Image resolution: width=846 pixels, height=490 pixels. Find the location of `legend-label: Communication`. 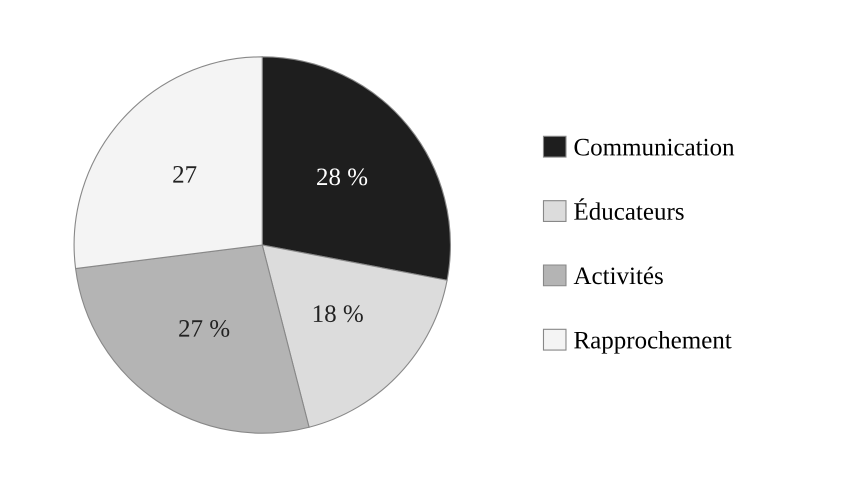

legend-label: Communication is located at coordinates (654, 147).